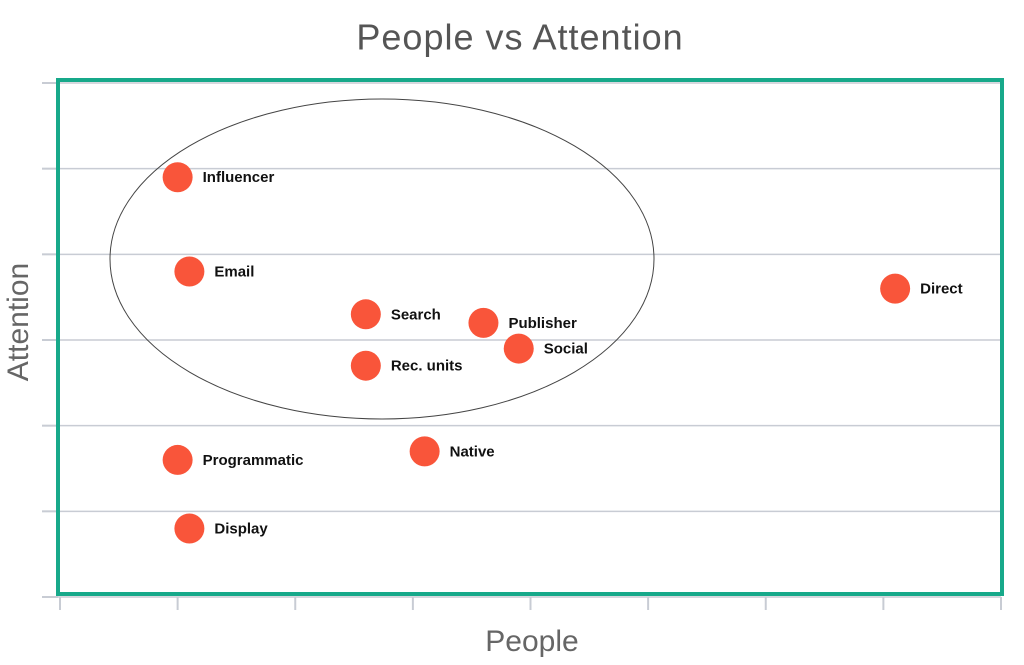 Image resolution: width=1024 pixels, height=665 pixels. What do you see at coordinates (234, 271) in the screenshot?
I see `point-label: Email` at bounding box center [234, 271].